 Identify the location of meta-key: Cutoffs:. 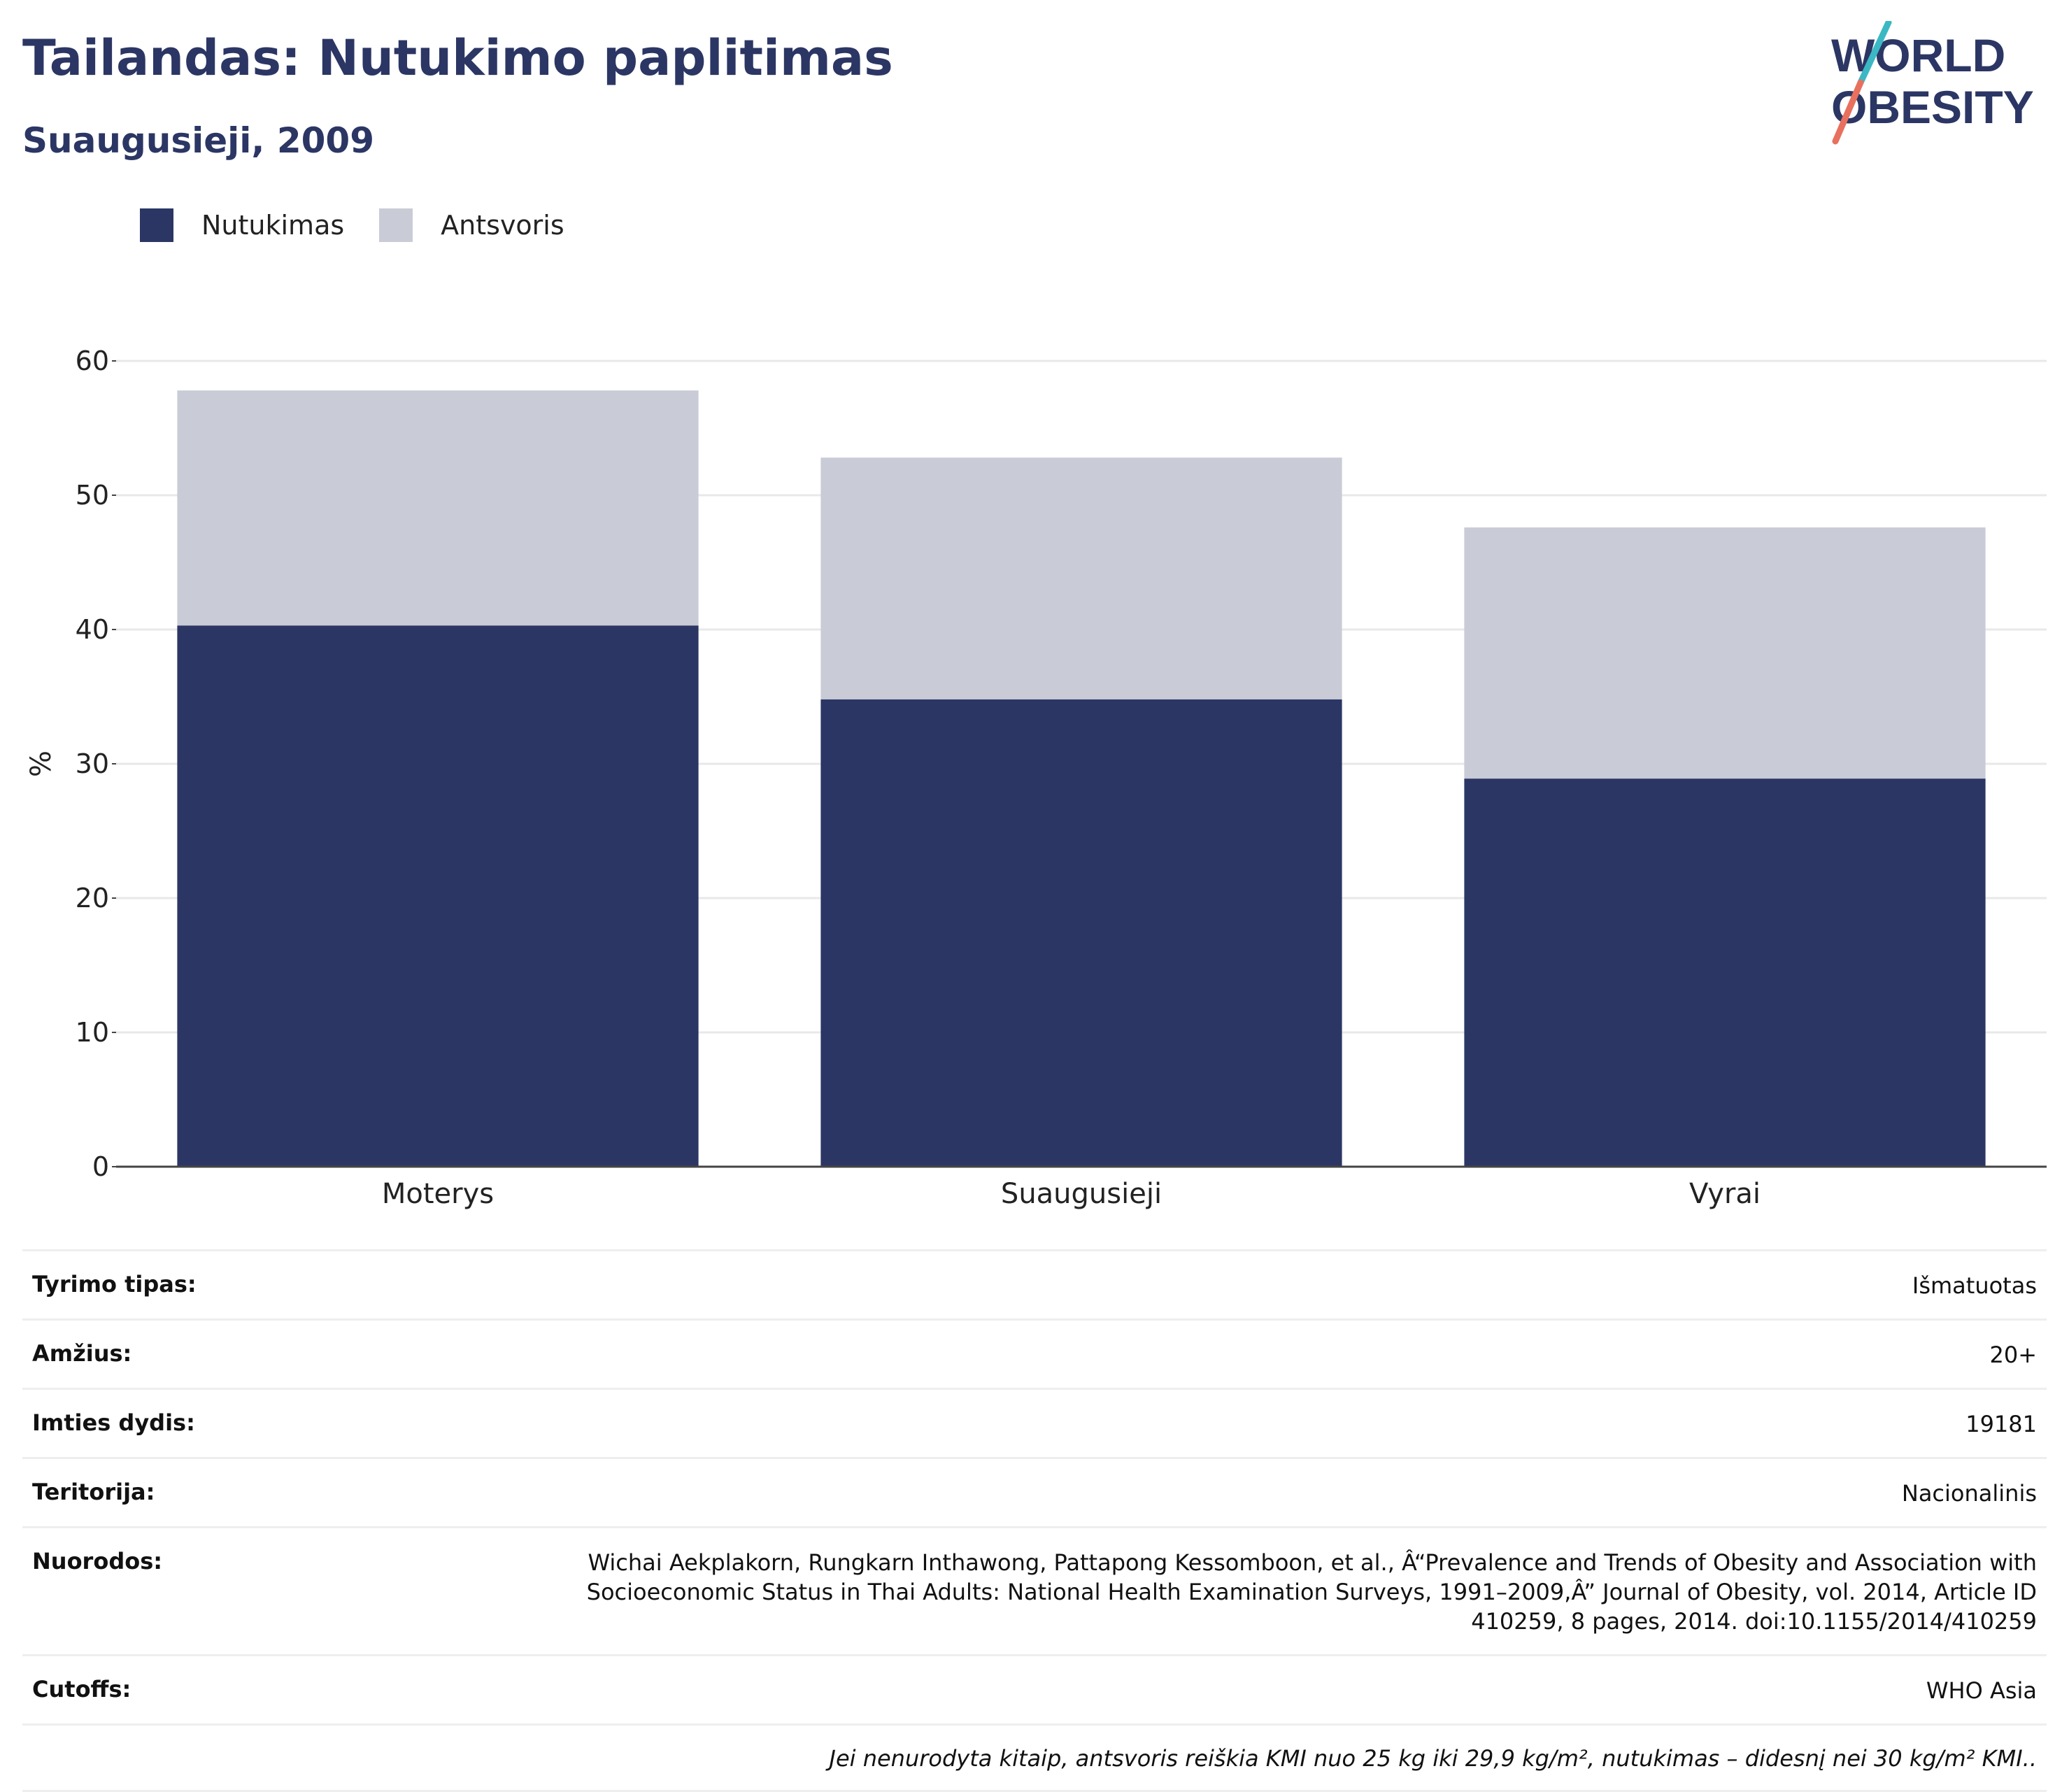
(81, 1689).